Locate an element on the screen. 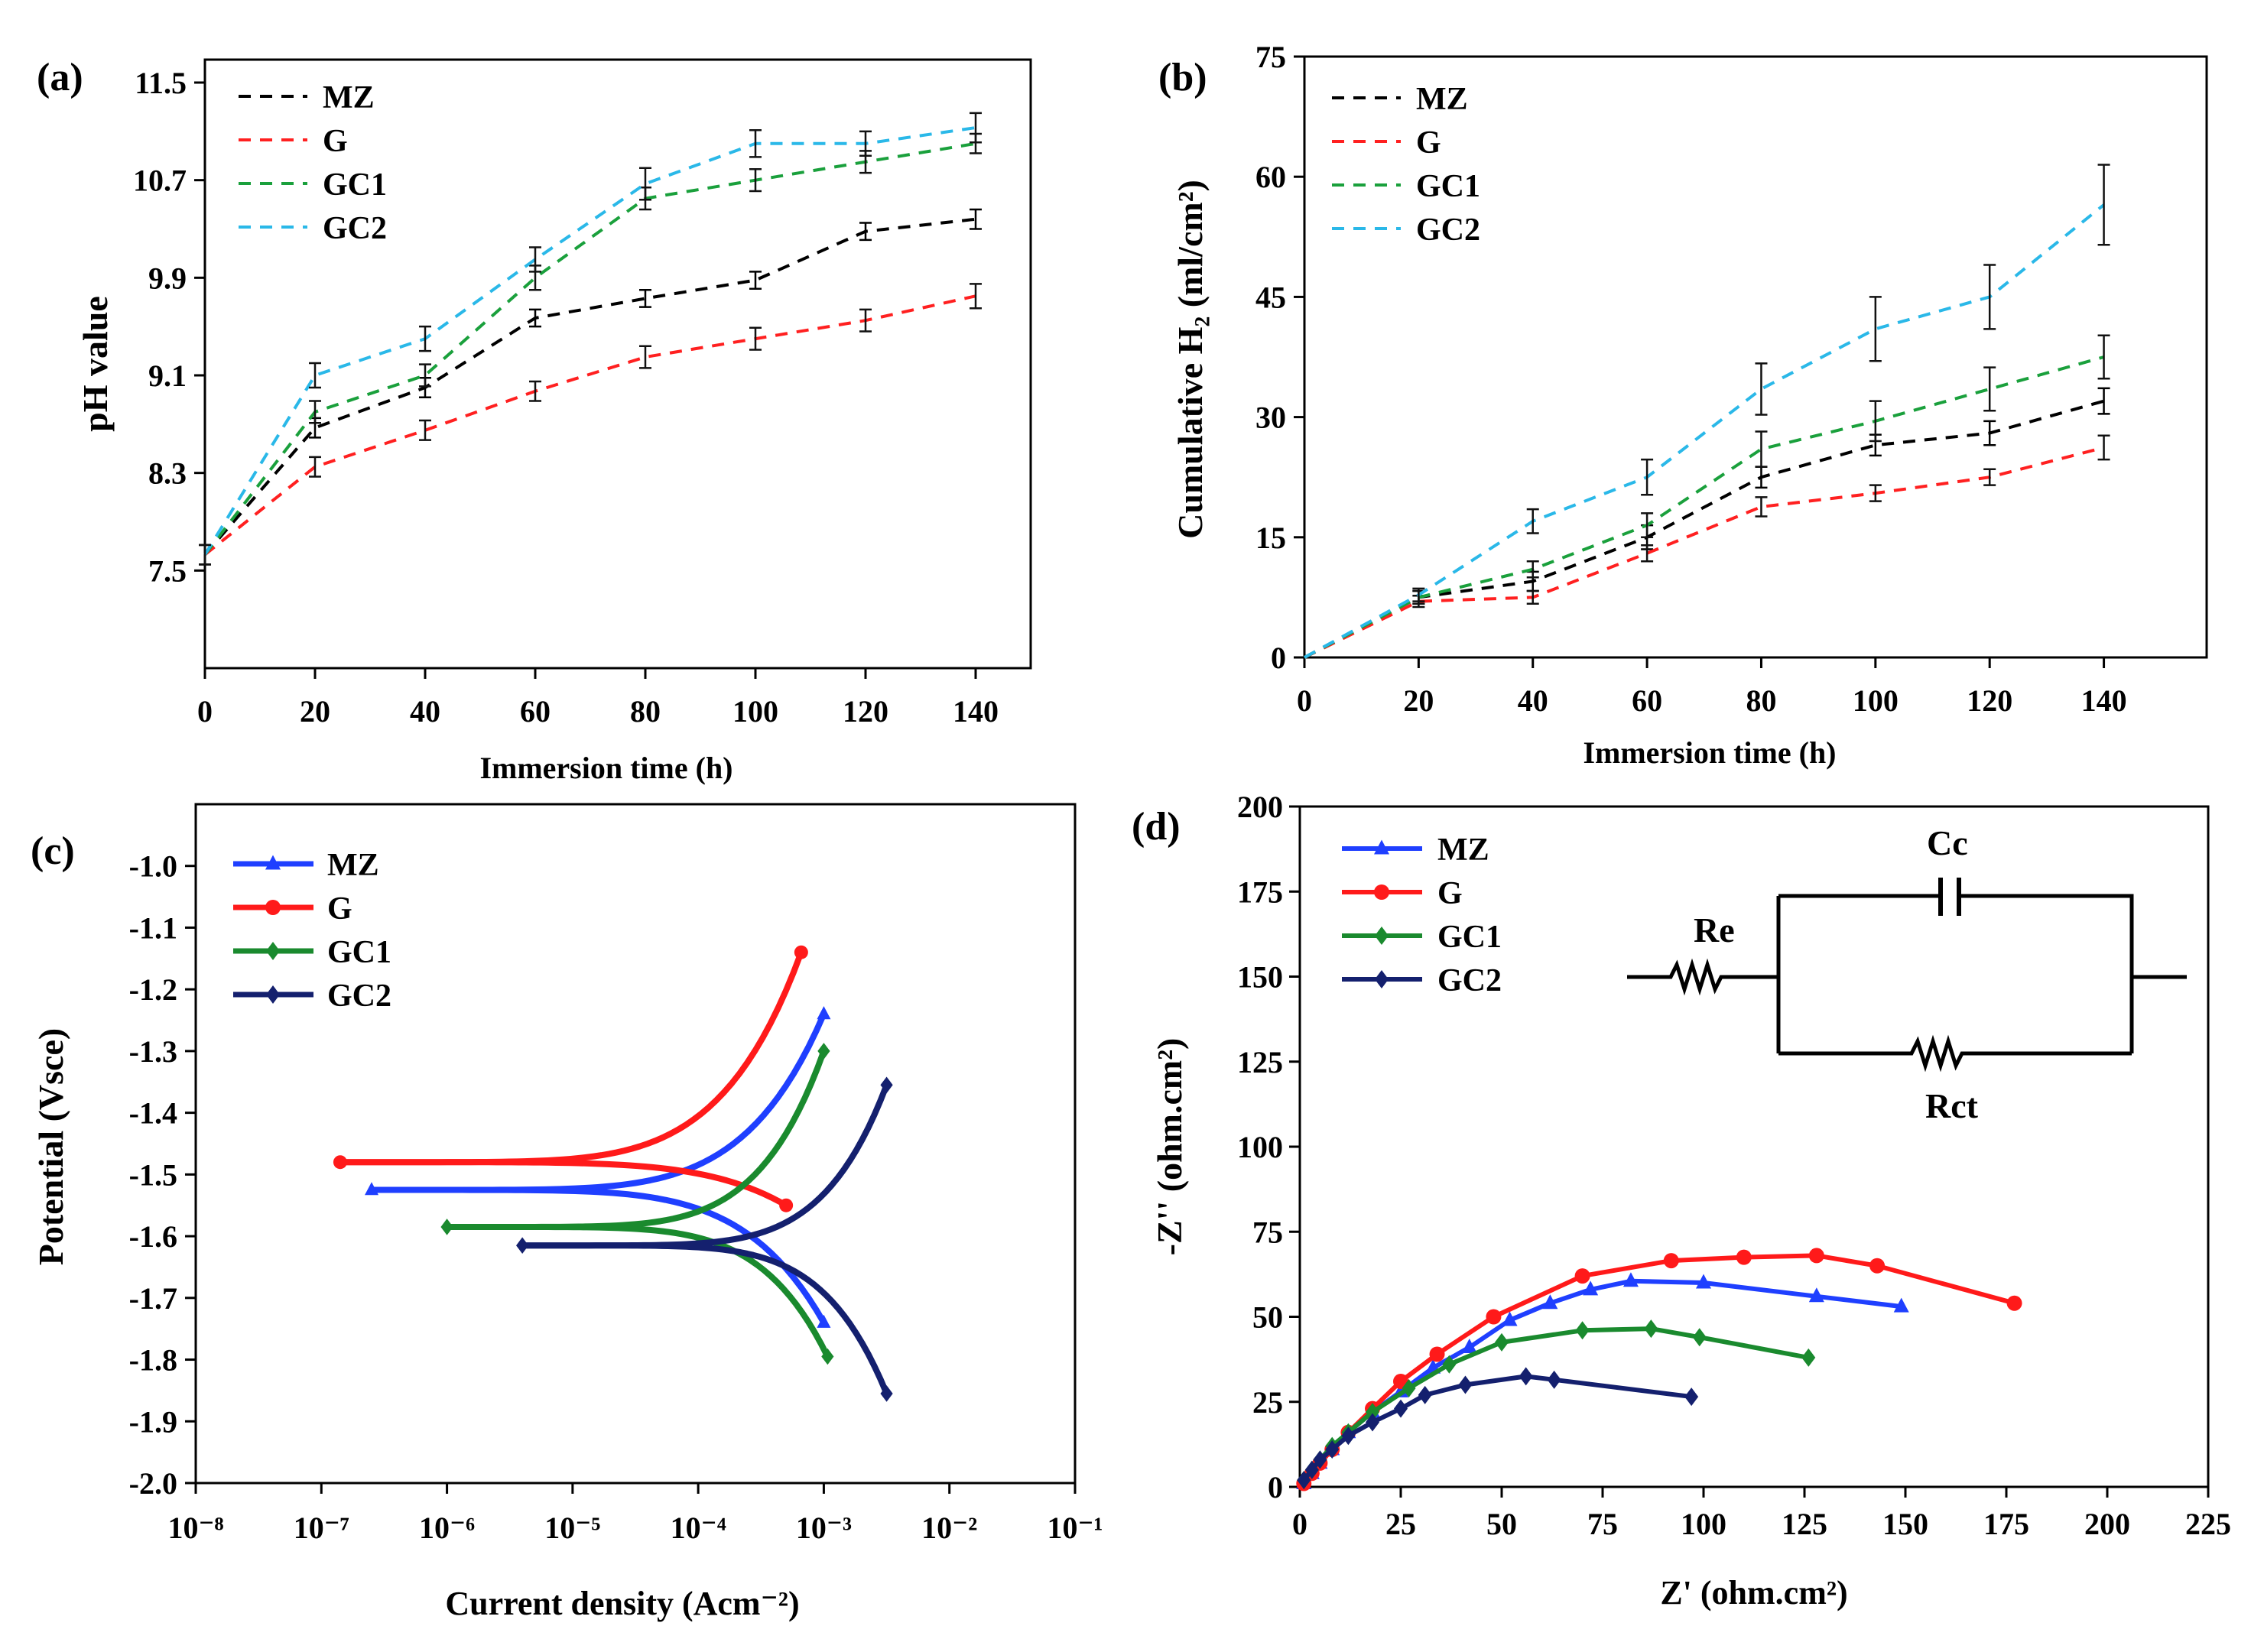  x-tick-label: 10⁻³ is located at coordinates (824, 1528).